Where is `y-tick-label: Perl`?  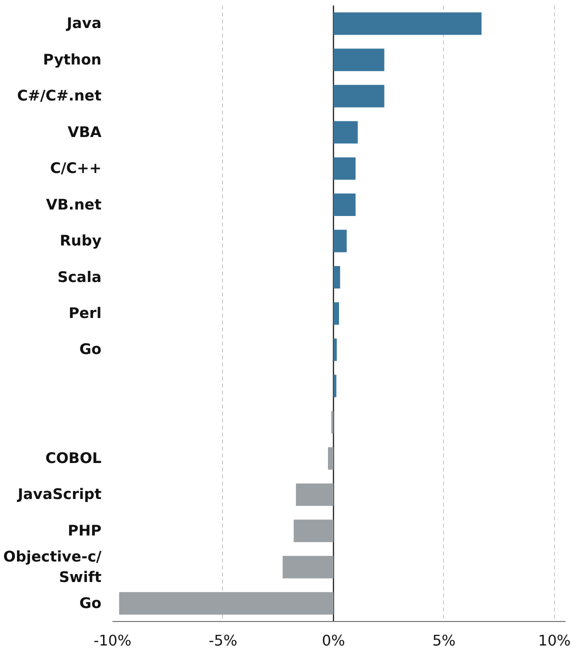
y-tick-label: Perl is located at coordinates (85, 313).